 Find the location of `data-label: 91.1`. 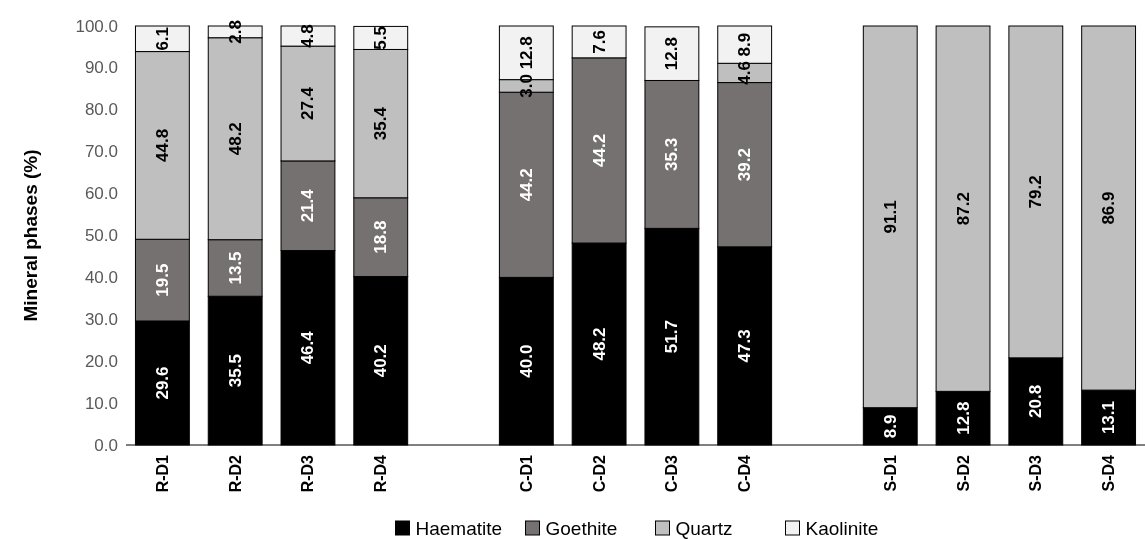

data-label: 91.1 is located at coordinates (890, 217).